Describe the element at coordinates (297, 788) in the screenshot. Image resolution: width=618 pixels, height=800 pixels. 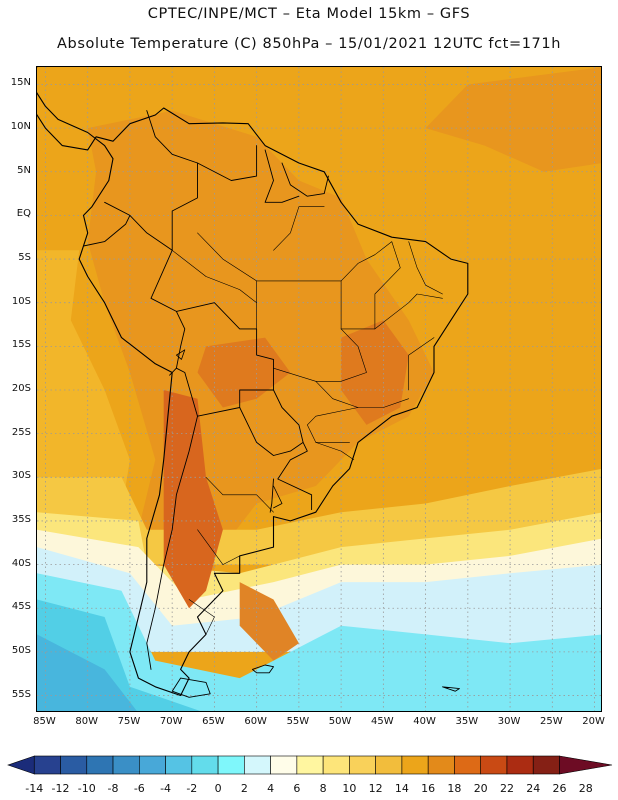
I see `colorbar-label: 6` at that location.